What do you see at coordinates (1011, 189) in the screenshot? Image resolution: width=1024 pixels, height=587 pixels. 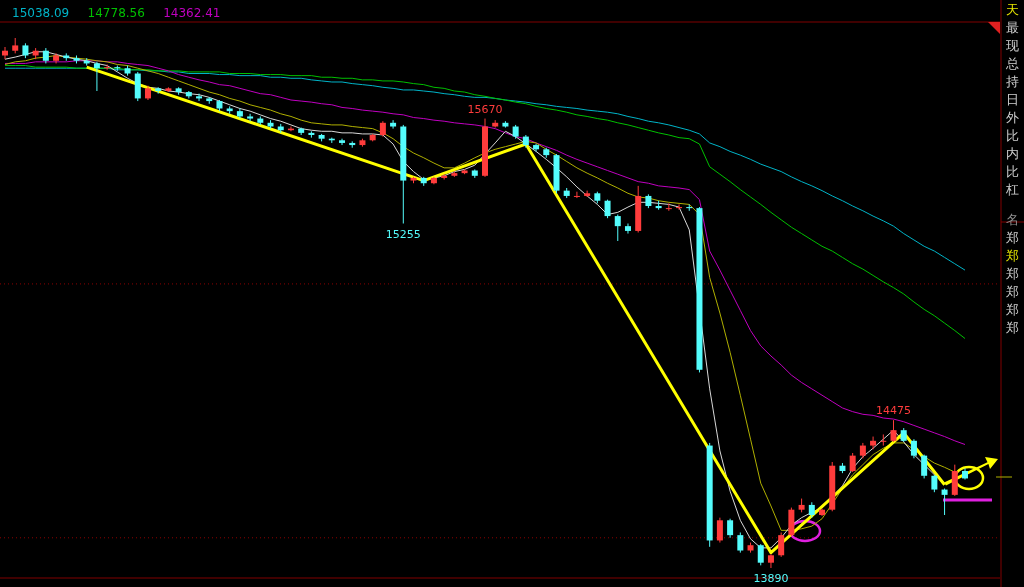 I see `text: 杠` at bounding box center [1011, 189].